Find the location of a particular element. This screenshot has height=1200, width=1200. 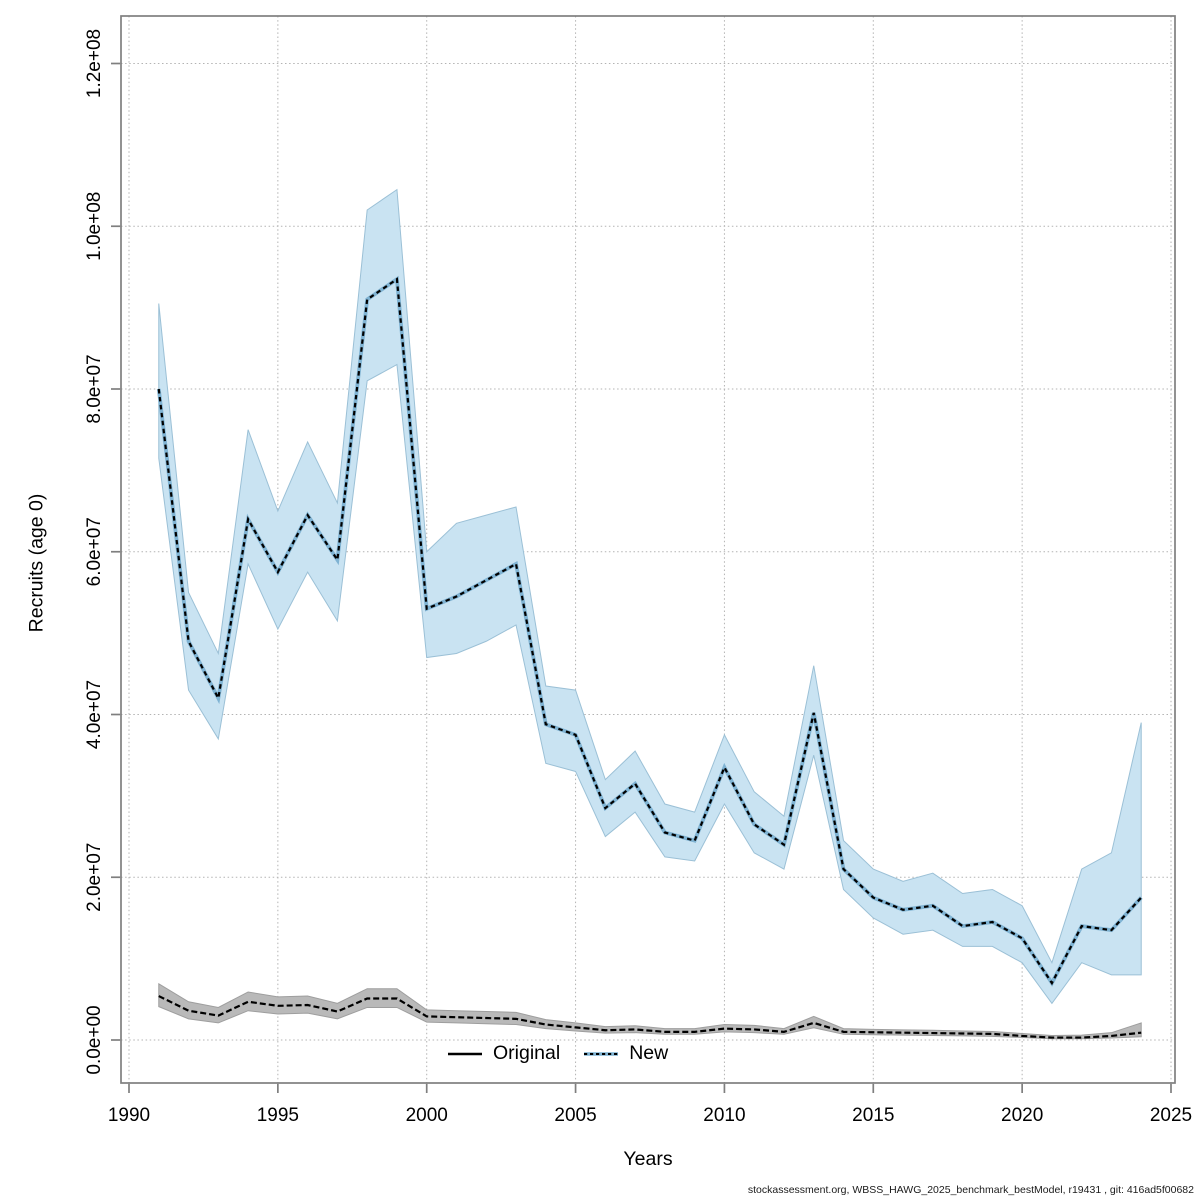

x-tick-label: 2015 is located at coordinates (873, 1115).